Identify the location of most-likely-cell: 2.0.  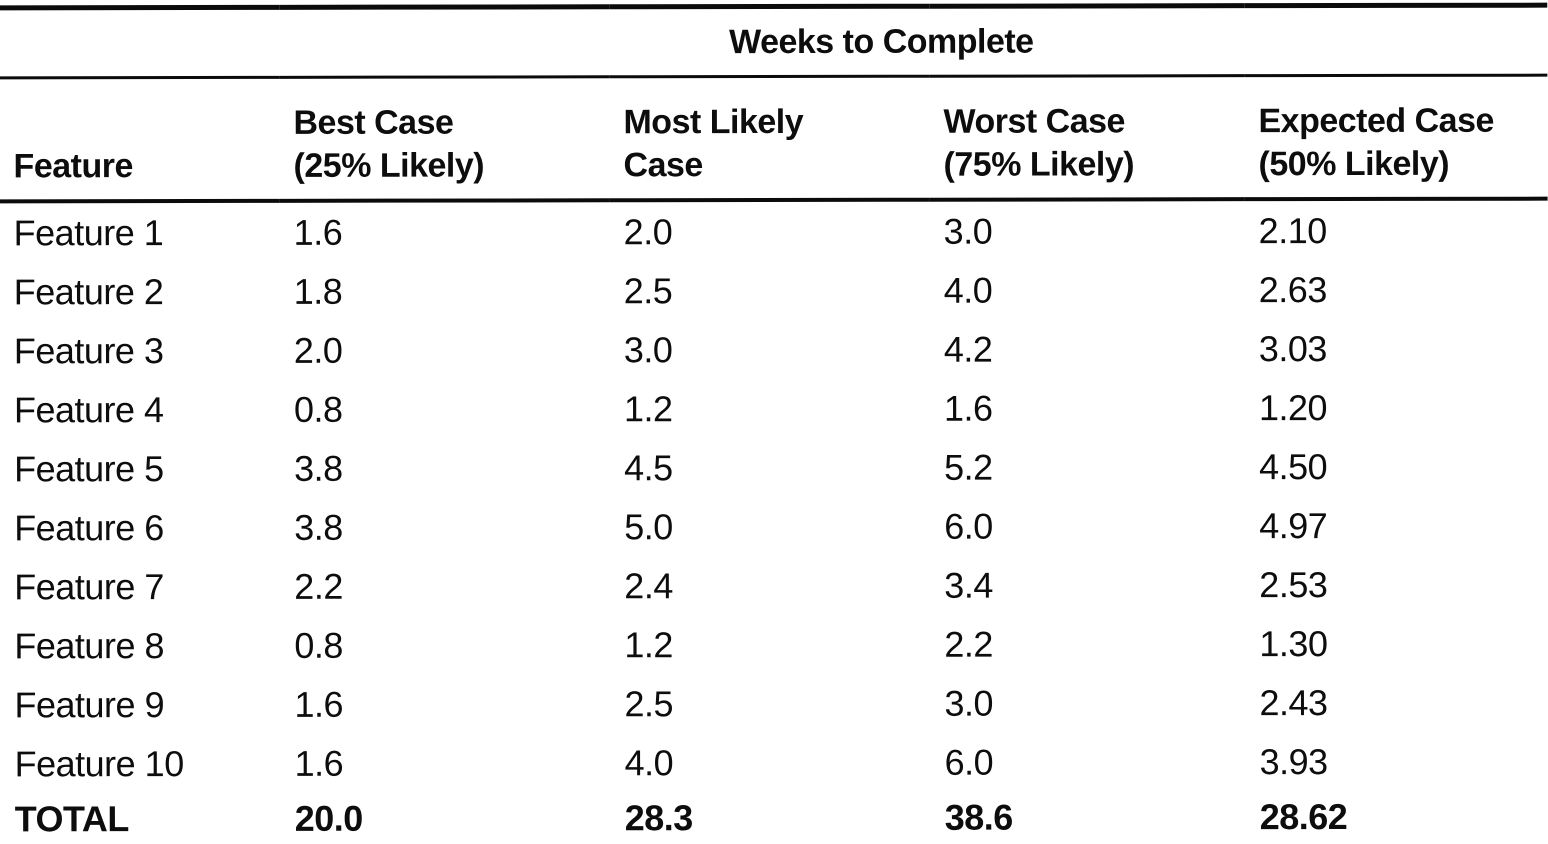
(648, 231).